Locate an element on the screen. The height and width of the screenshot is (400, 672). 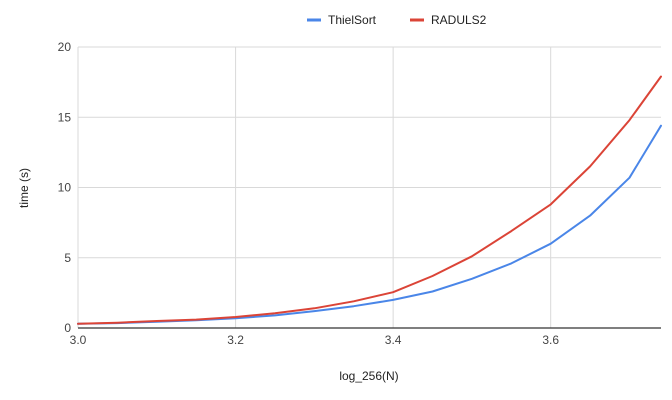
x-tick-label: 3.6 is located at coordinates (550, 340).